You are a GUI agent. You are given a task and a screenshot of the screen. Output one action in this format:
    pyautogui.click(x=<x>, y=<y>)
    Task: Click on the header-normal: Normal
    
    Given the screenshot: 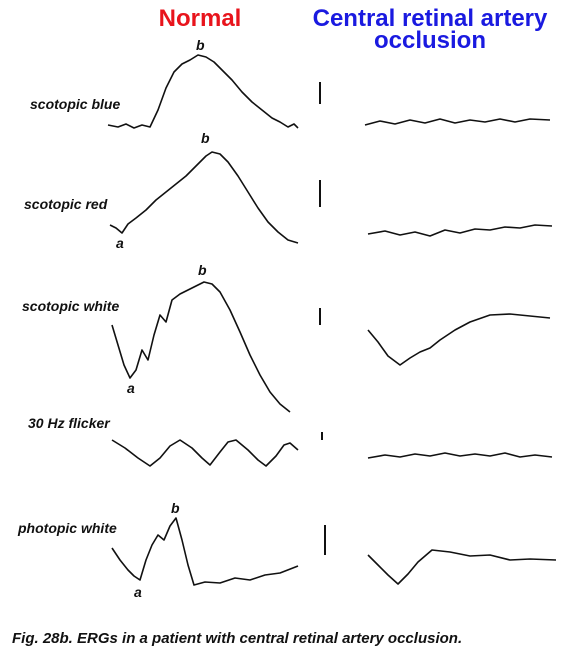 What is the action you would take?
    pyautogui.click(x=200, y=18)
    